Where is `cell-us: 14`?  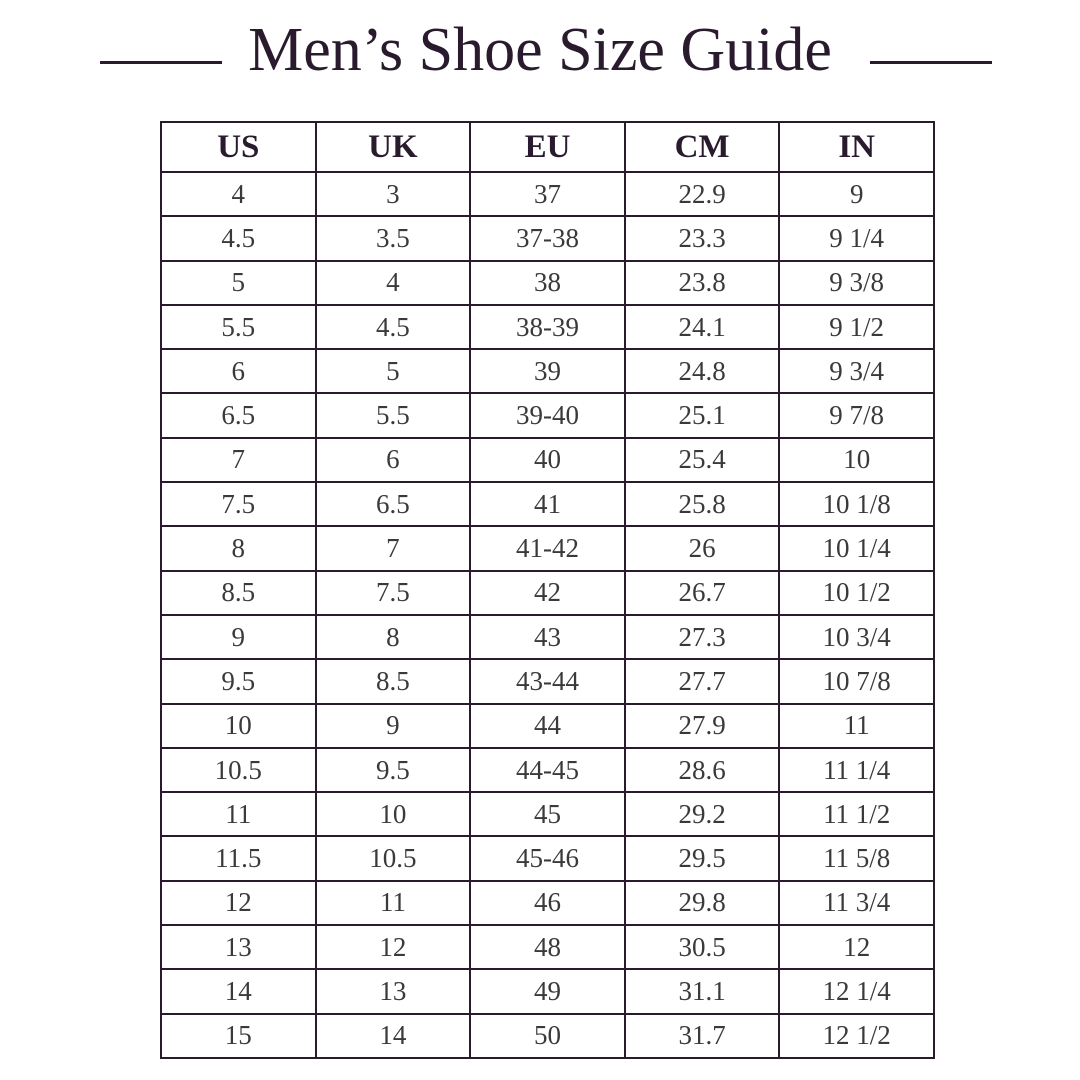
cell-us: 14 is located at coordinates (238, 991).